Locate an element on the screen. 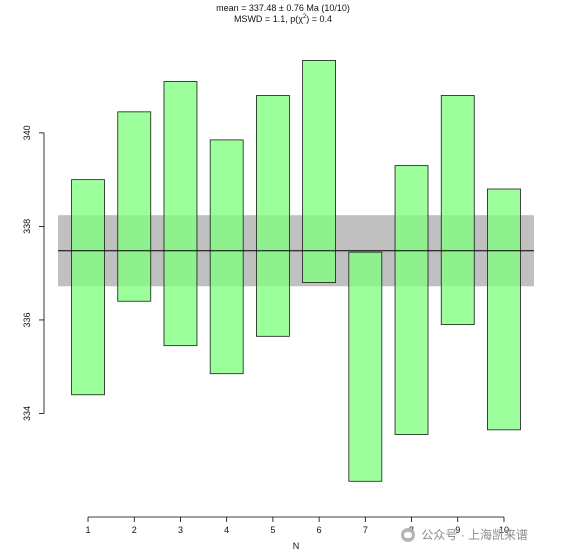 The width and height of the screenshot is (566, 555). x-tick-label-2: 2 is located at coordinates (134, 530).